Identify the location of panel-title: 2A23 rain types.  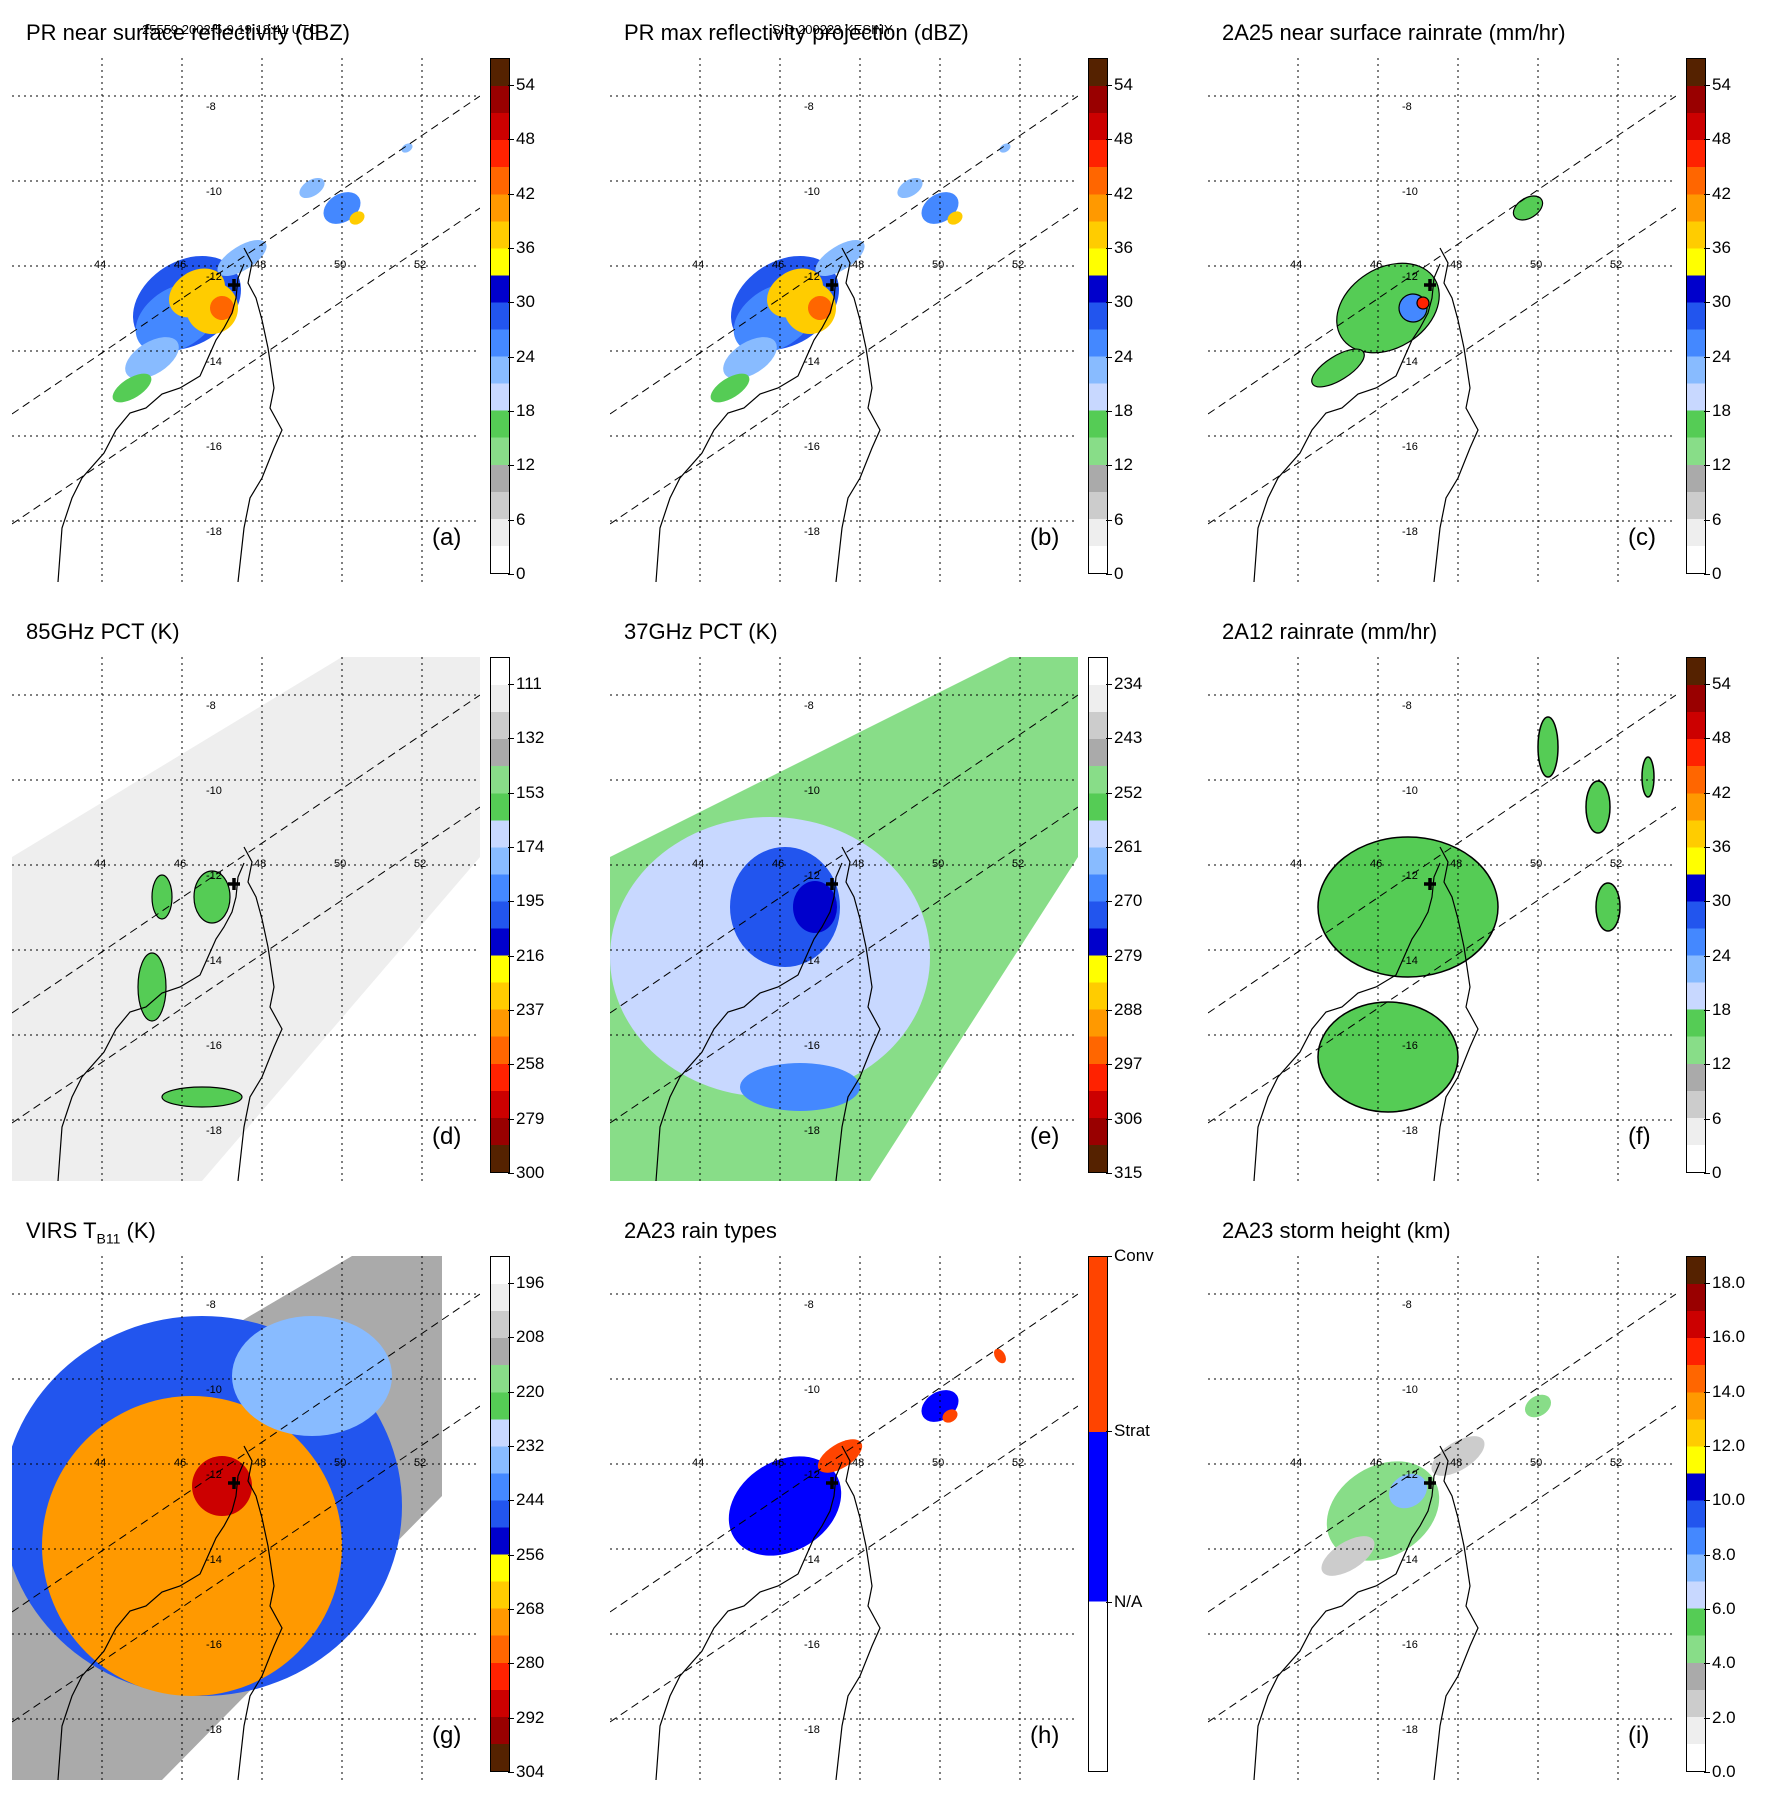
(700, 1231).